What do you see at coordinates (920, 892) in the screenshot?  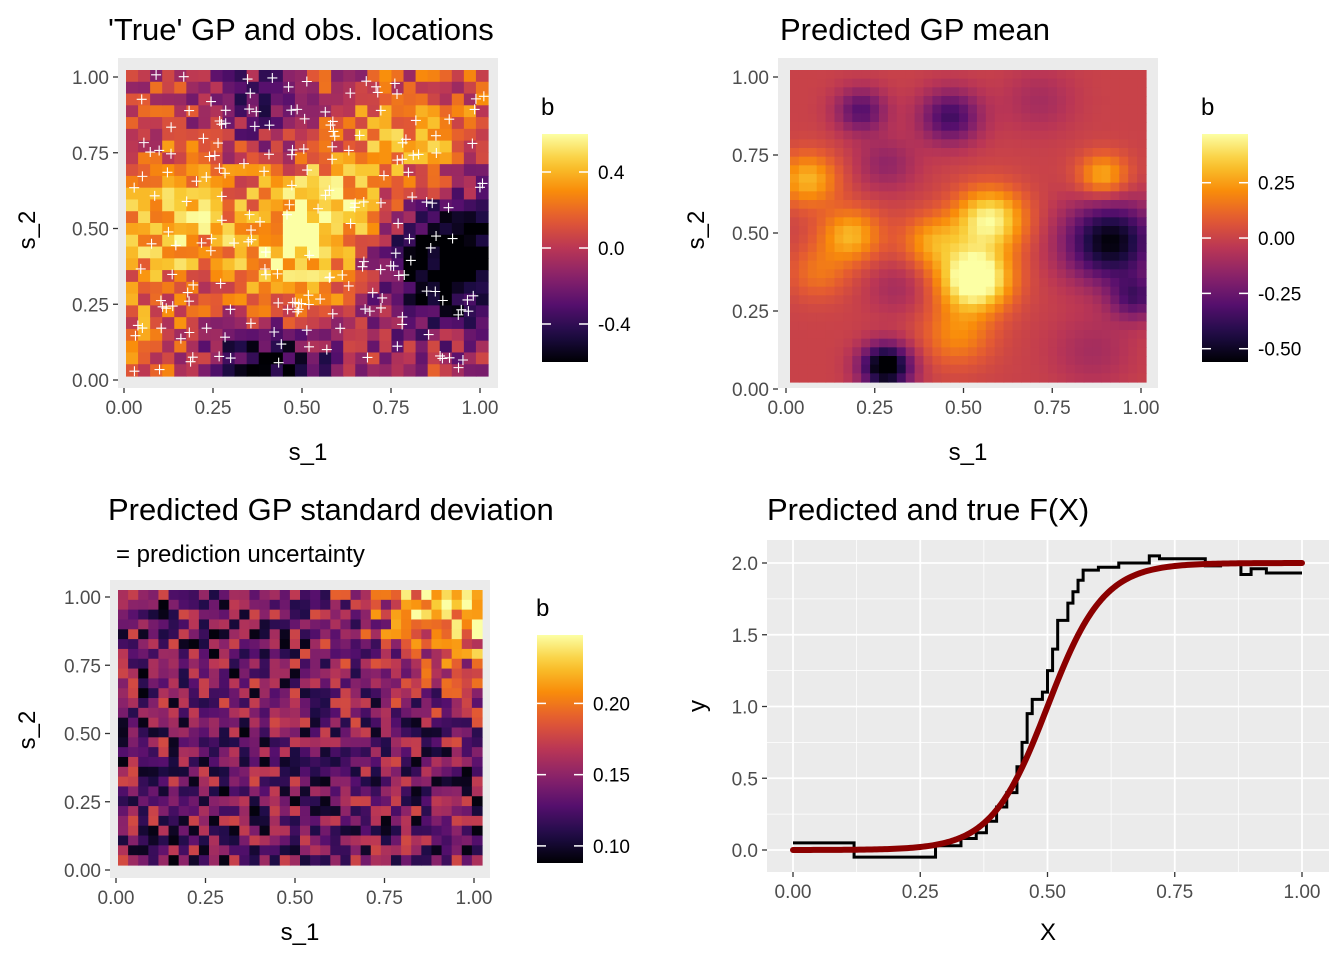 I see `x-tick-label: 0.25` at bounding box center [920, 892].